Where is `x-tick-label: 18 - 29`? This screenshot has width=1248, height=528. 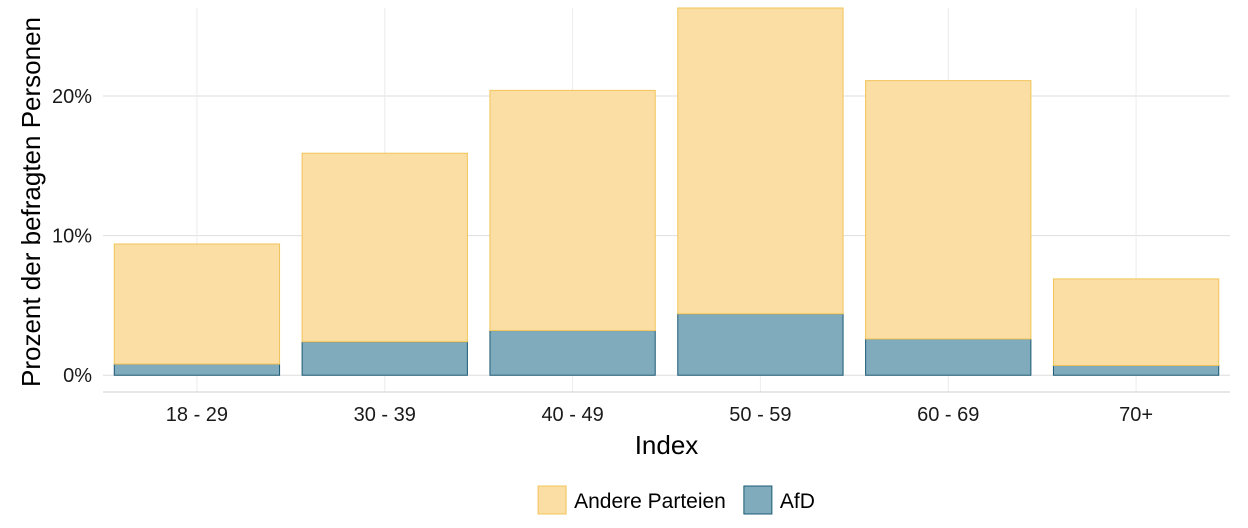
x-tick-label: 18 - 29 is located at coordinates (197, 415).